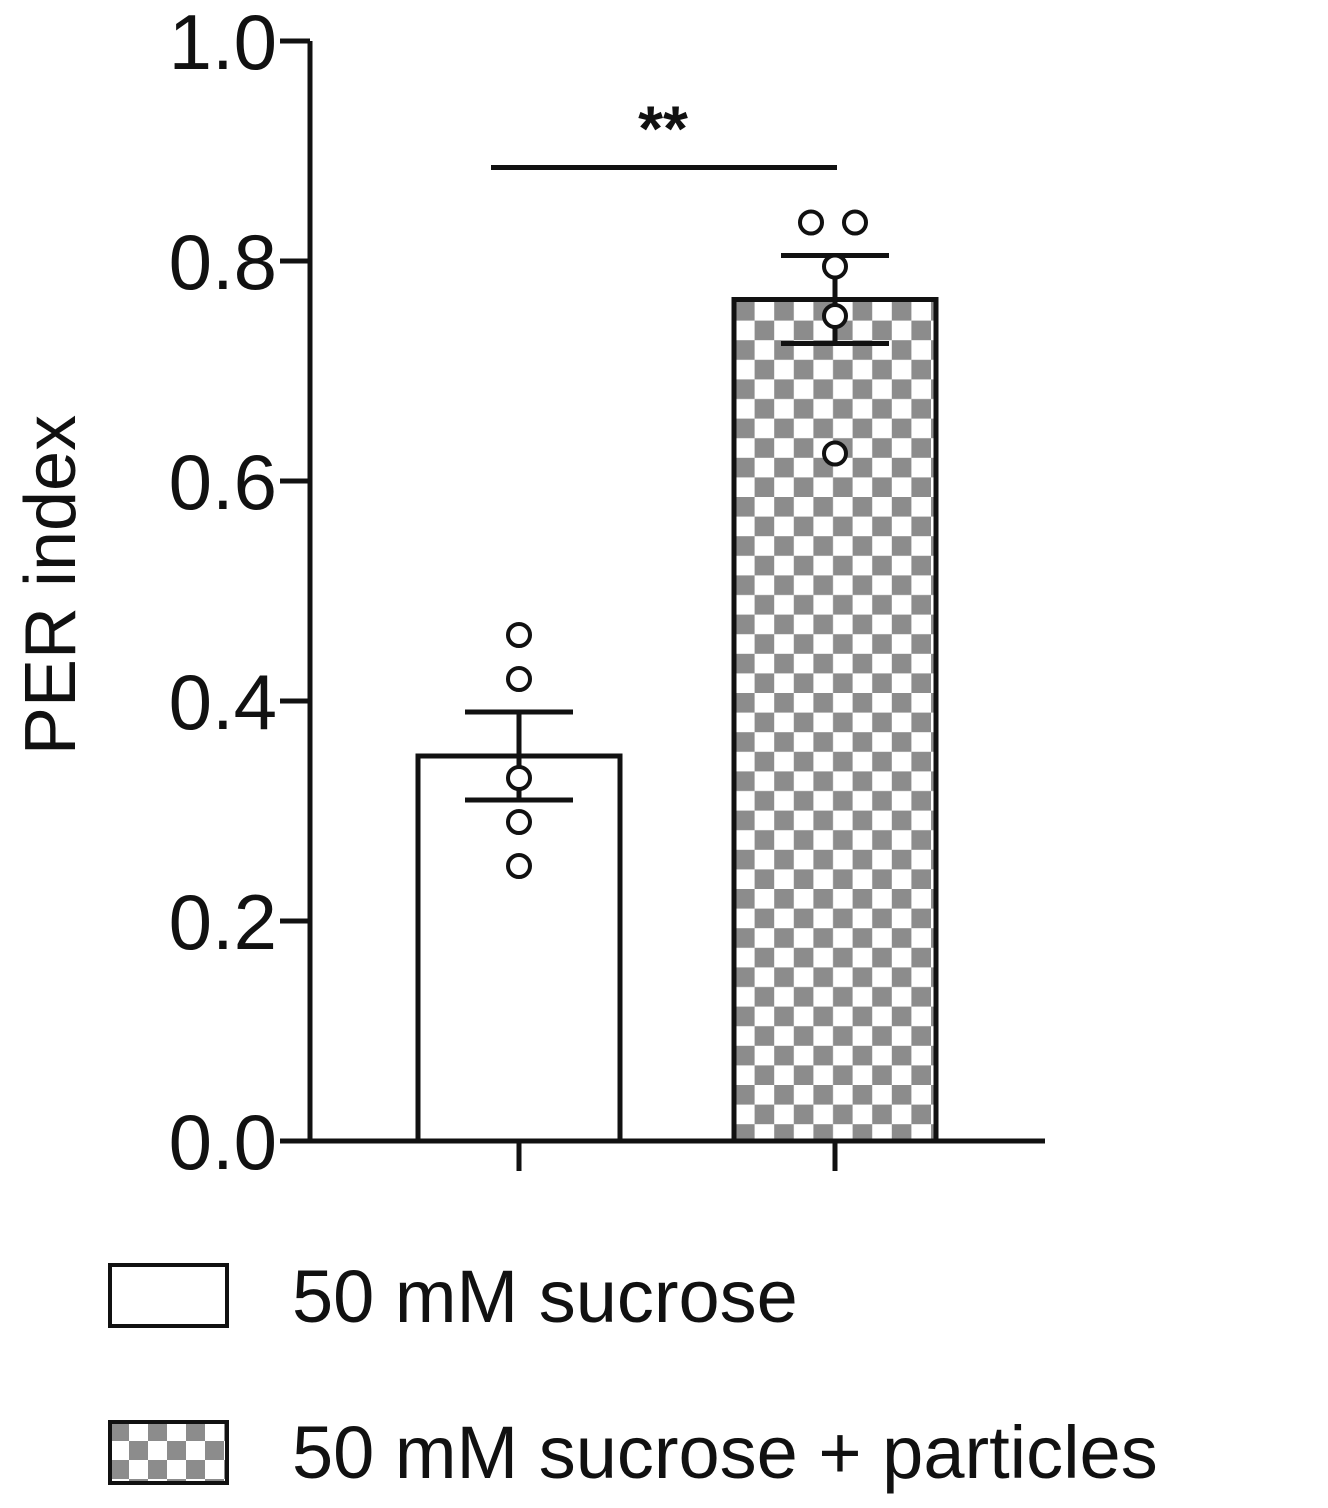 The image size is (1328, 1508). I want to click on significance-label: **, so click(663, 129).